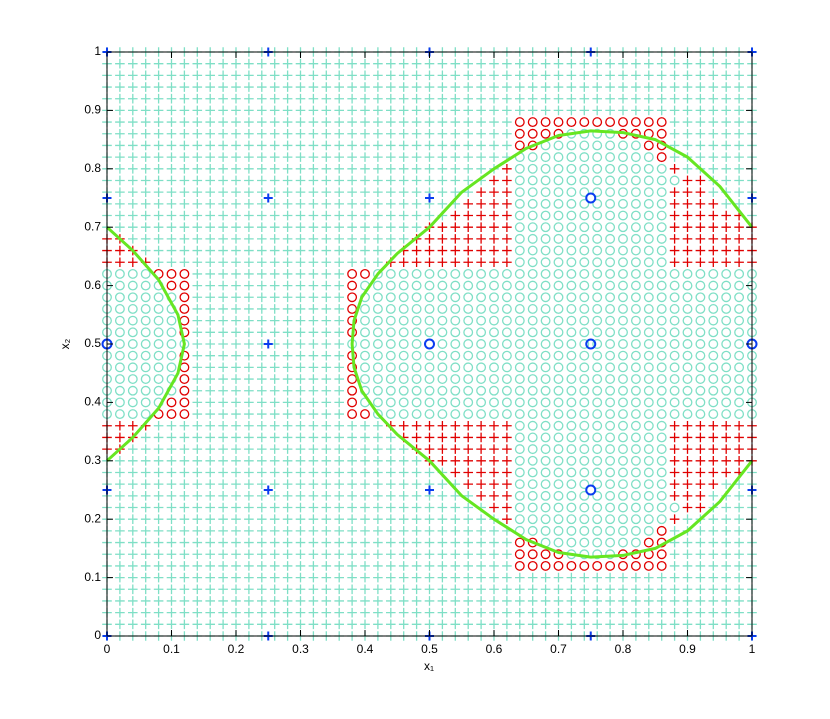 The width and height of the screenshot is (830, 719). I want to click on y-tick-label: 0, so click(97, 635).